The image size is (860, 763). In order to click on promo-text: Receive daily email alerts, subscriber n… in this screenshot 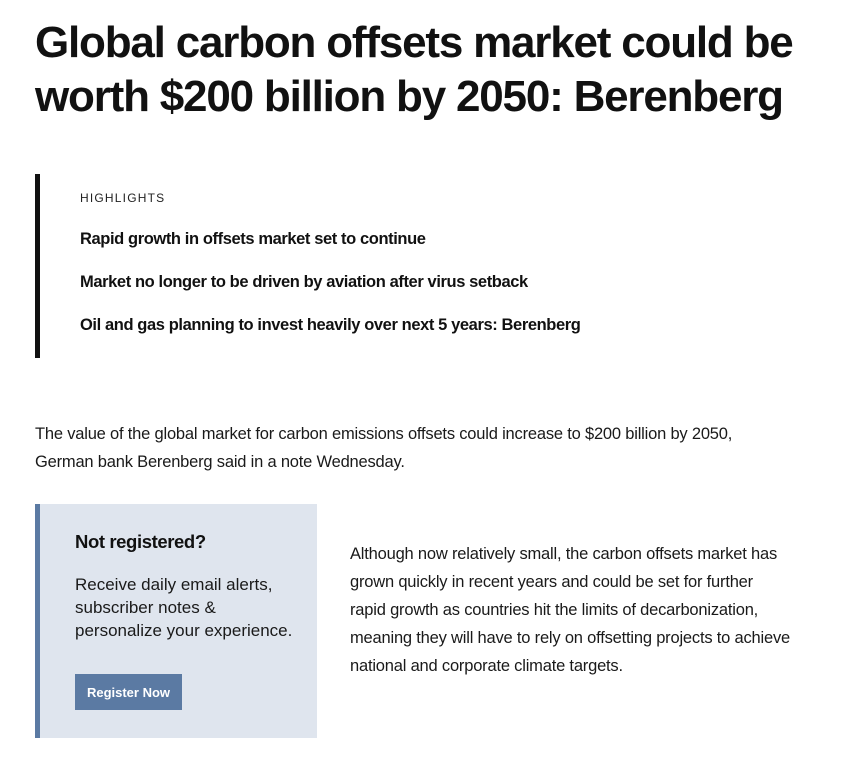, I will do `click(184, 607)`.